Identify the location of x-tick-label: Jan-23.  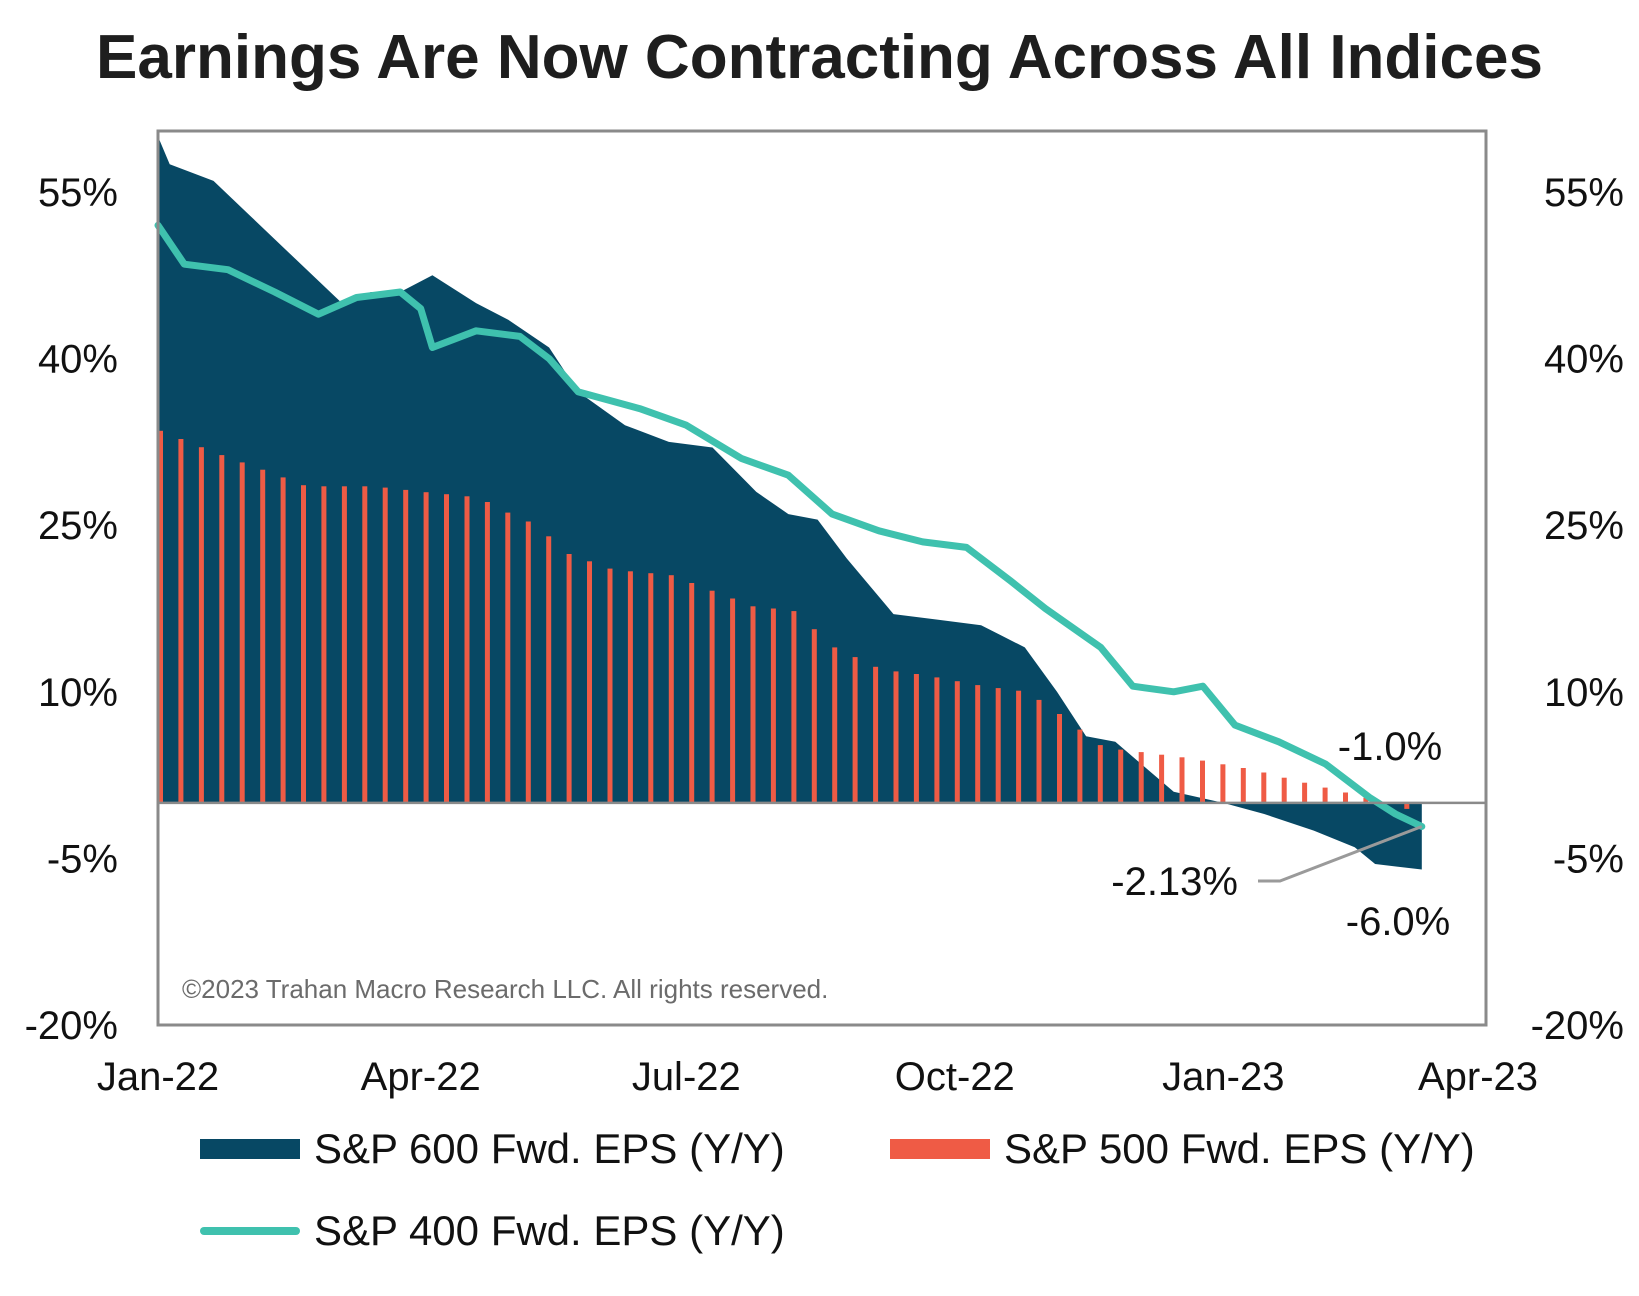
(1223, 1077).